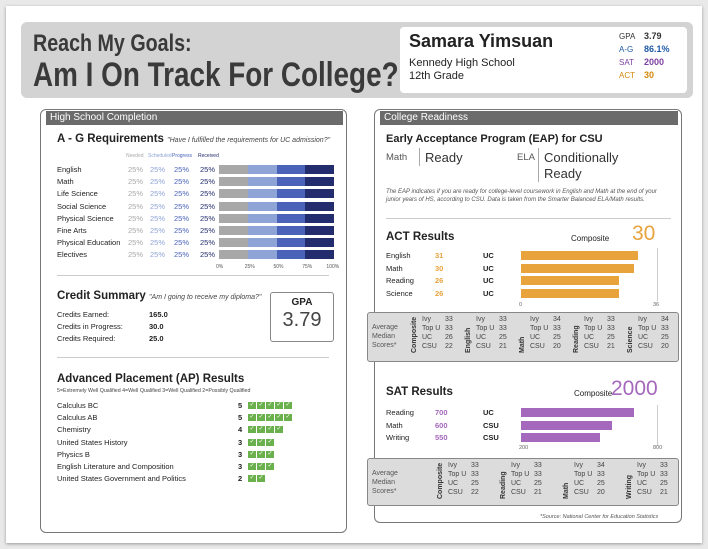 The image size is (708, 549). What do you see at coordinates (634, 388) in the screenshot?
I see `sat-composite-value: 2000` at bounding box center [634, 388].